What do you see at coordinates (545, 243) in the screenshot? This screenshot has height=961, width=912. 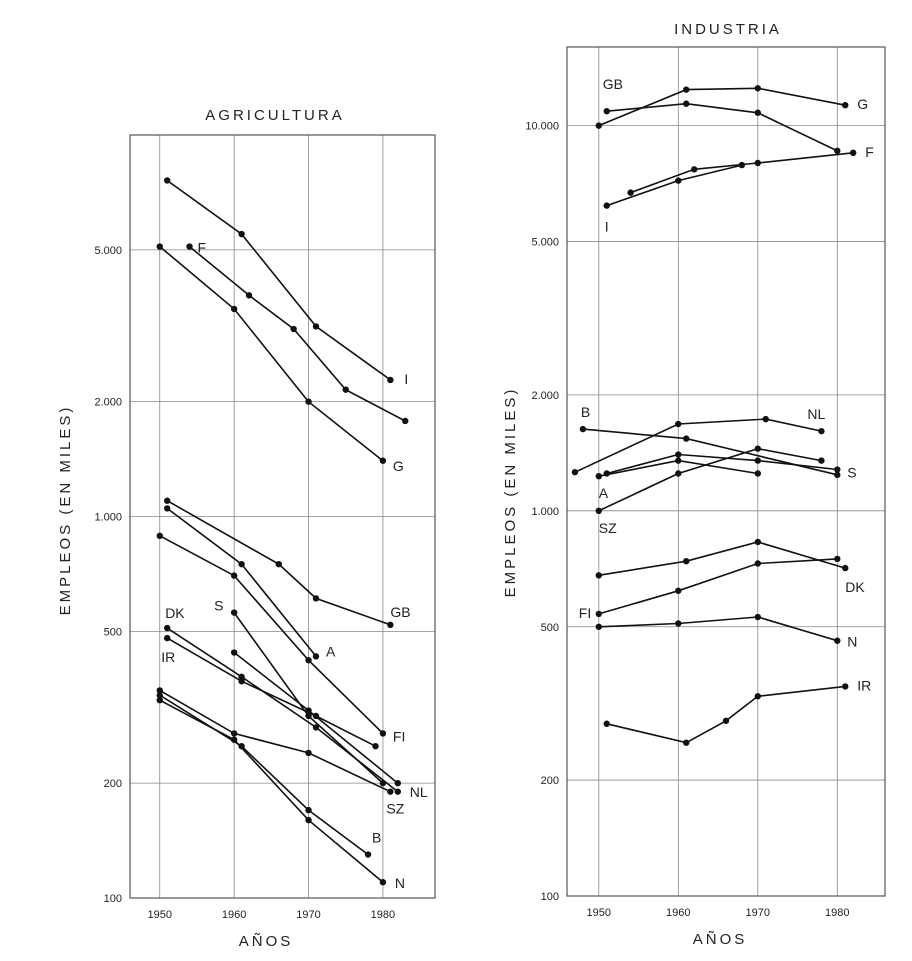 I see `industria-y-tick-label: 5.000` at bounding box center [545, 243].